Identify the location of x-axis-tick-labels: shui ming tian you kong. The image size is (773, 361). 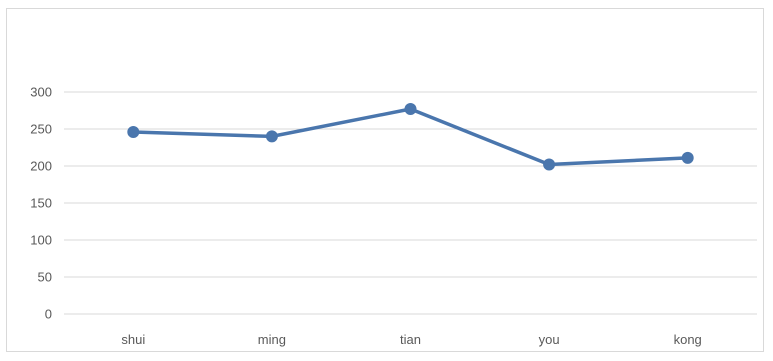
(411, 339).